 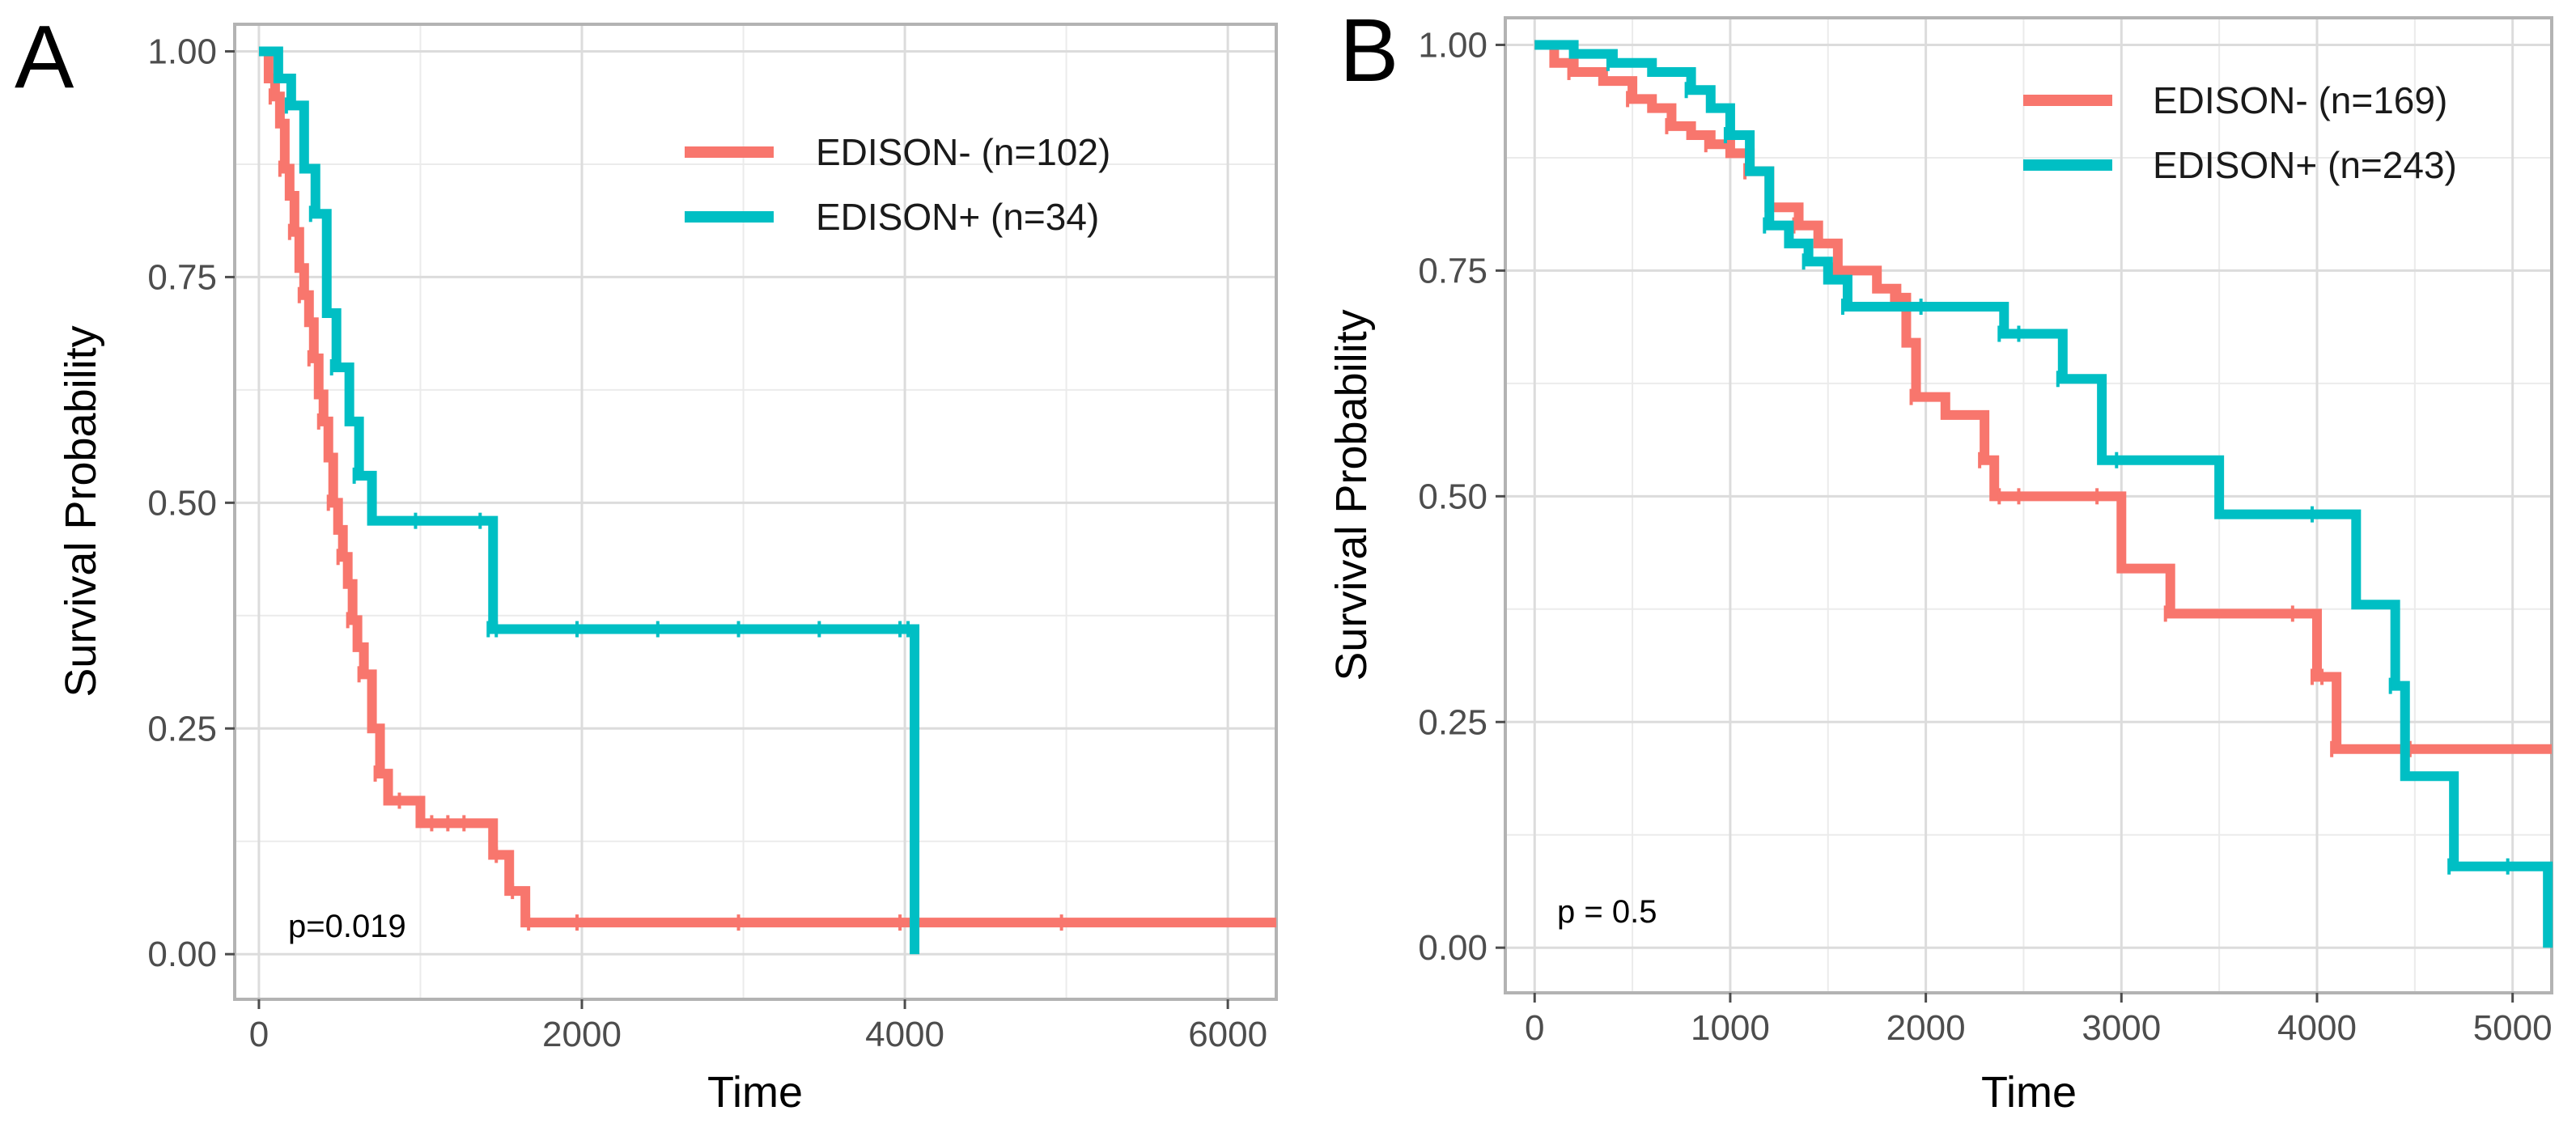 I want to click on panel-a-legend: EDISON- (n=102) EDISON+ (n=34), so click(x=897, y=184).